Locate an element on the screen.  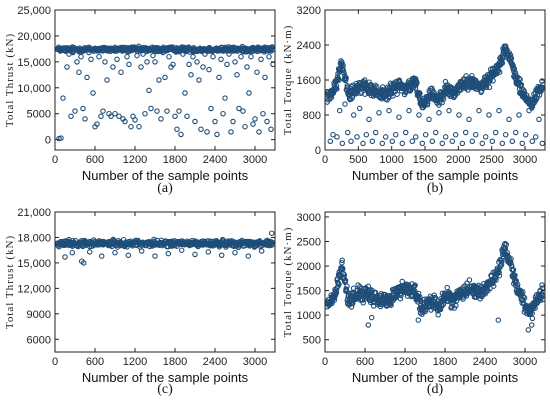
y-tick-label: 20,000 is located at coordinates (34, 37).